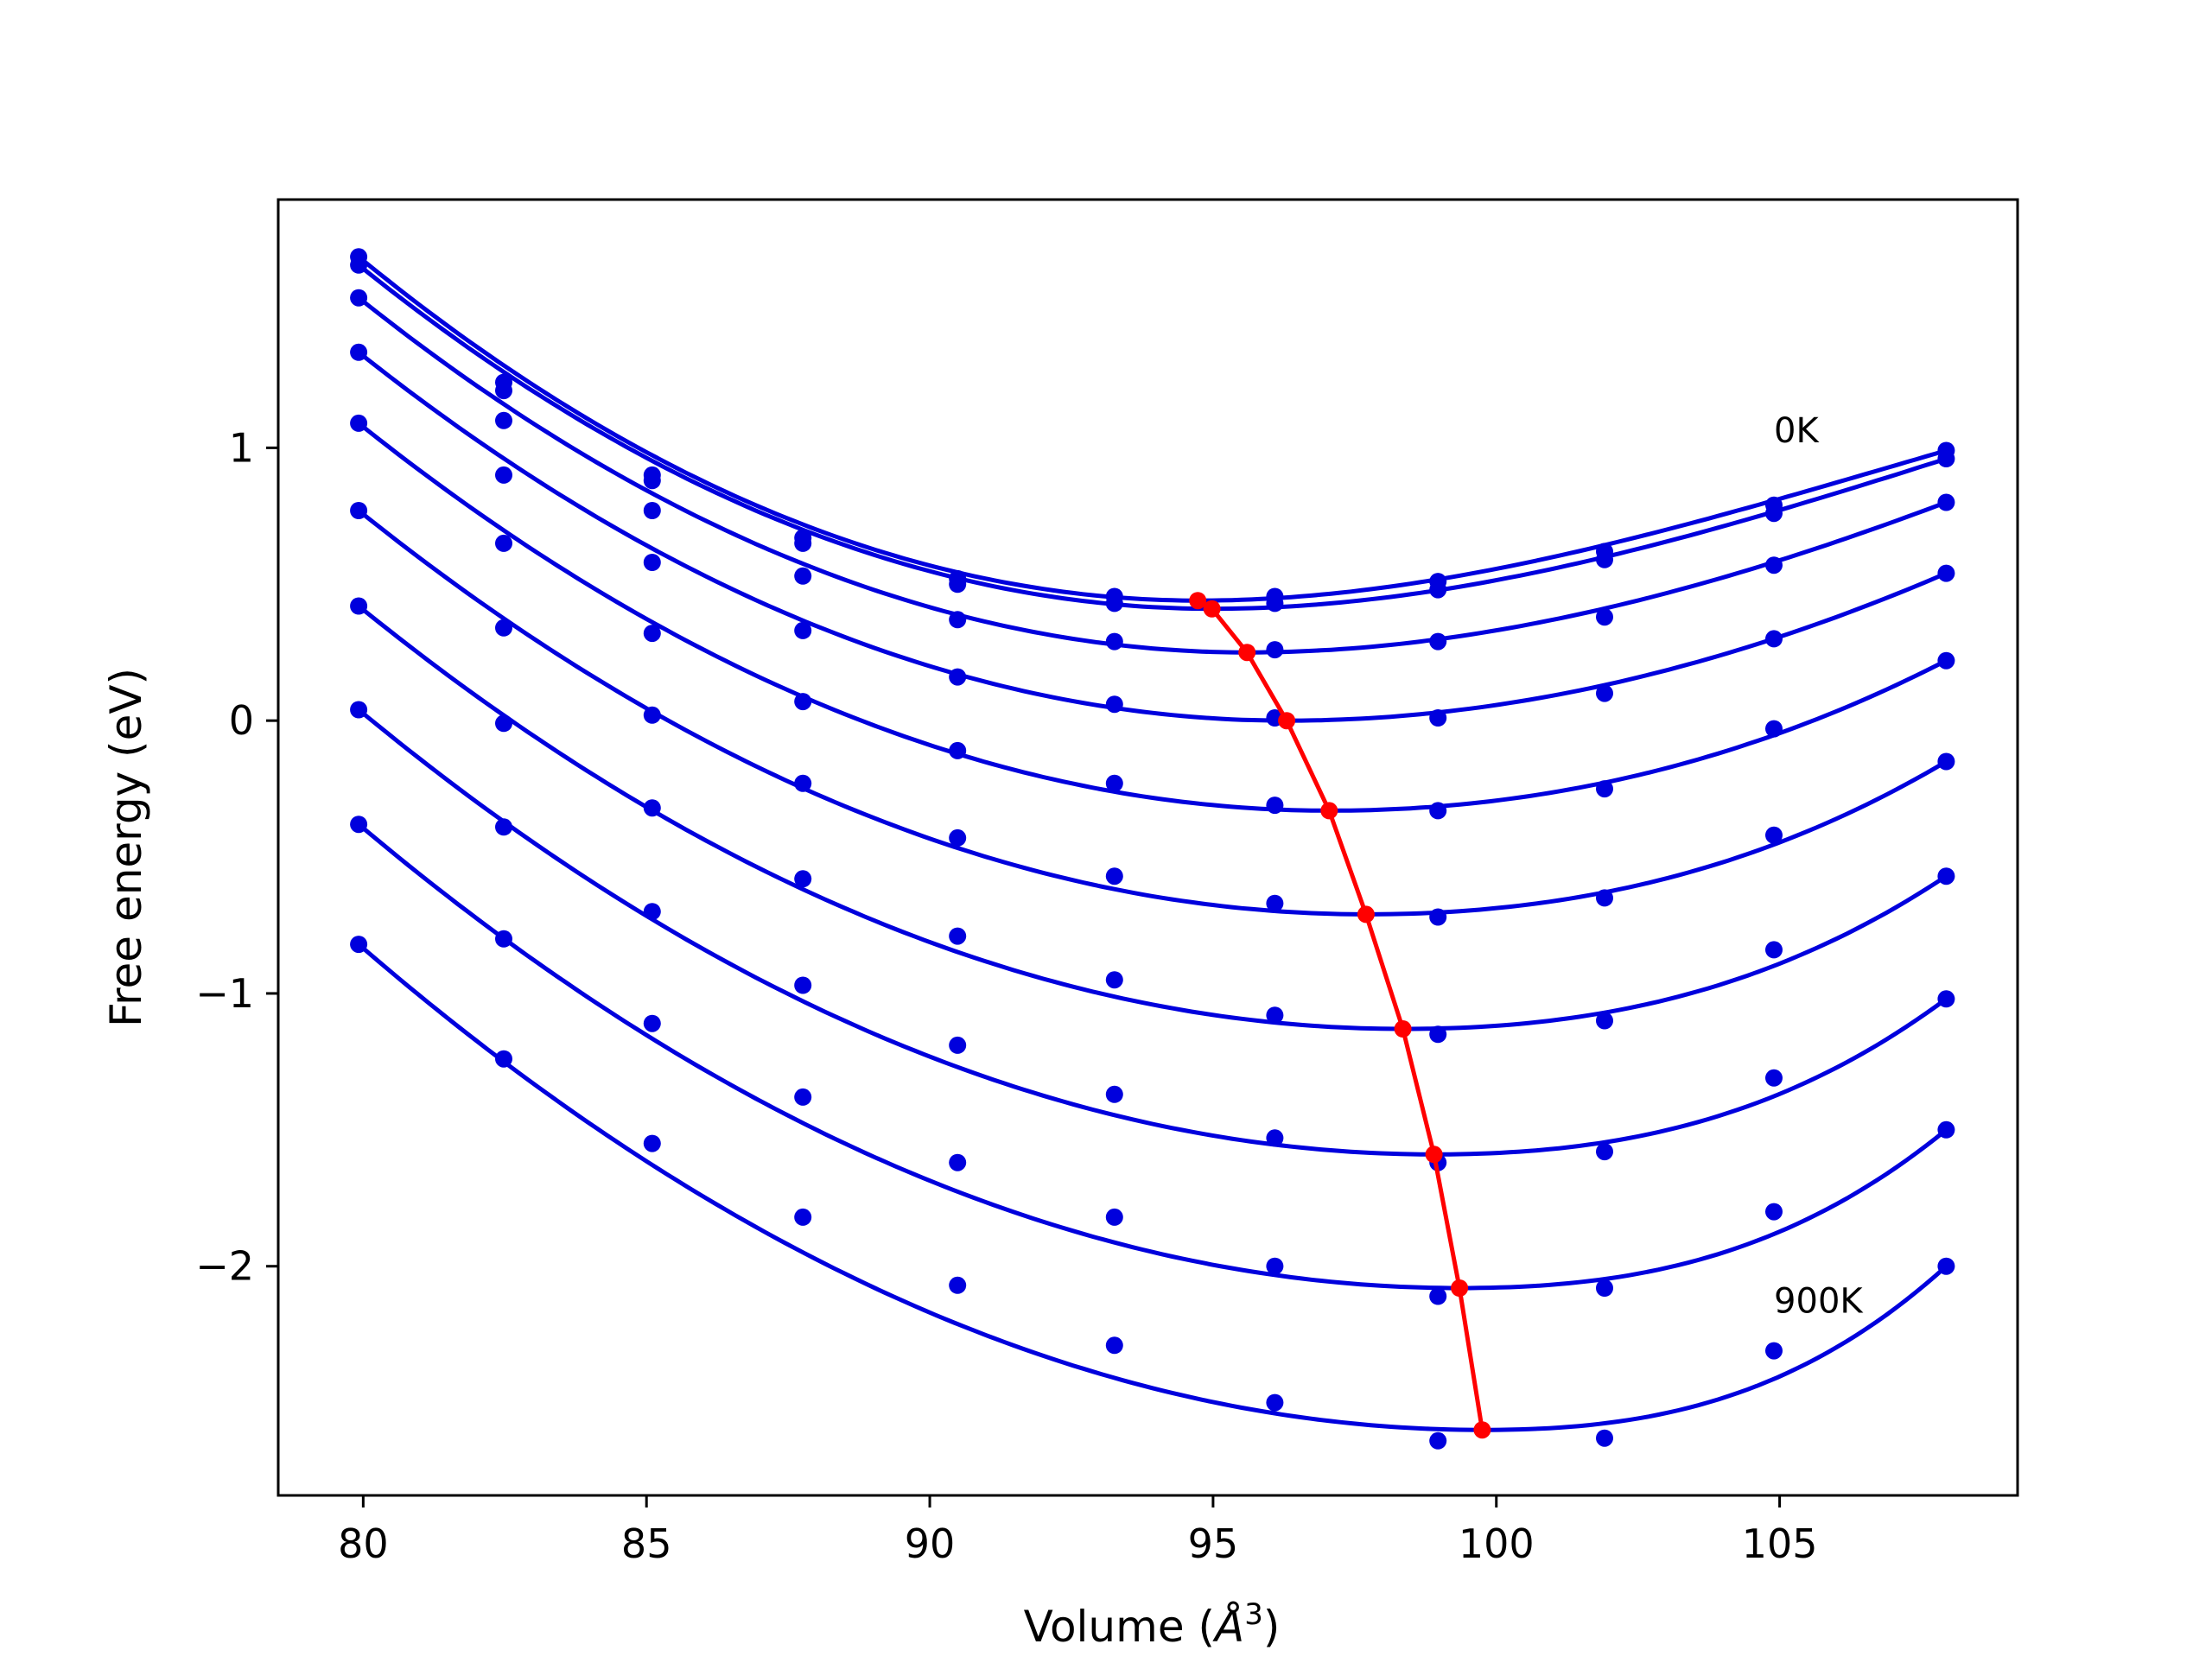 The height and width of the screenshot is (1663, 2212). What do you see at coordinates (930, 1544) in the screenshot?
I see `x-tick-label-90: 90` at bounding box center [930, 1544].